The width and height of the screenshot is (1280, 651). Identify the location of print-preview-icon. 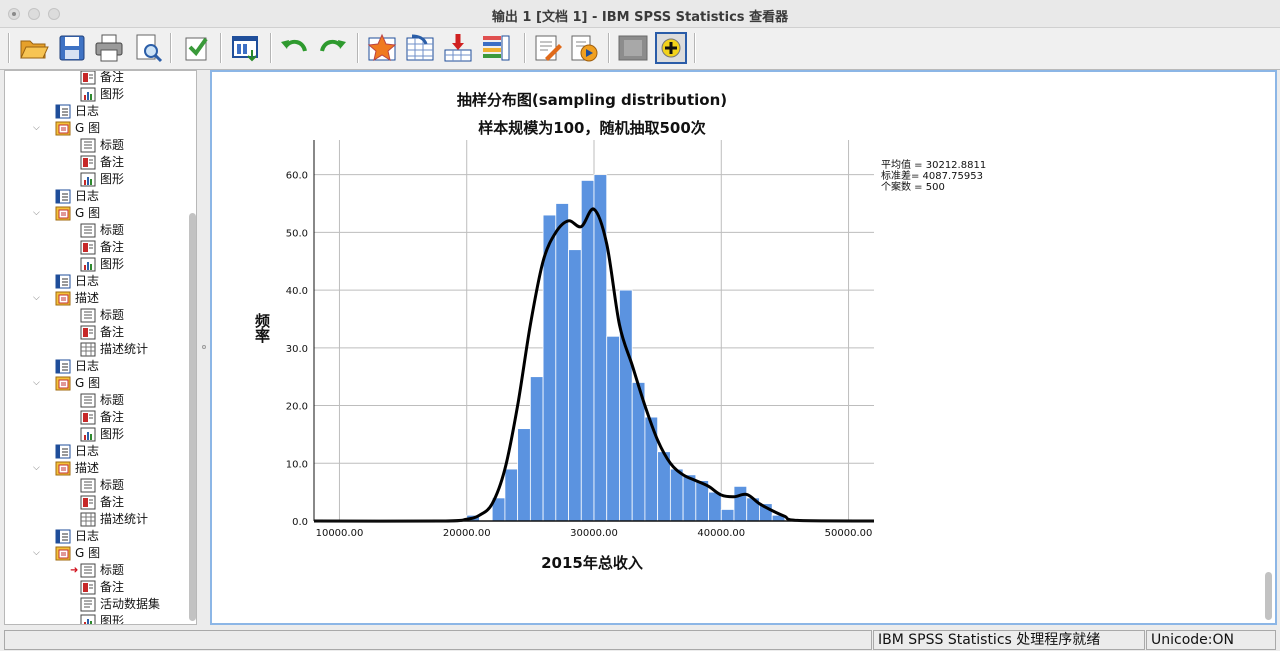
(148, 48).